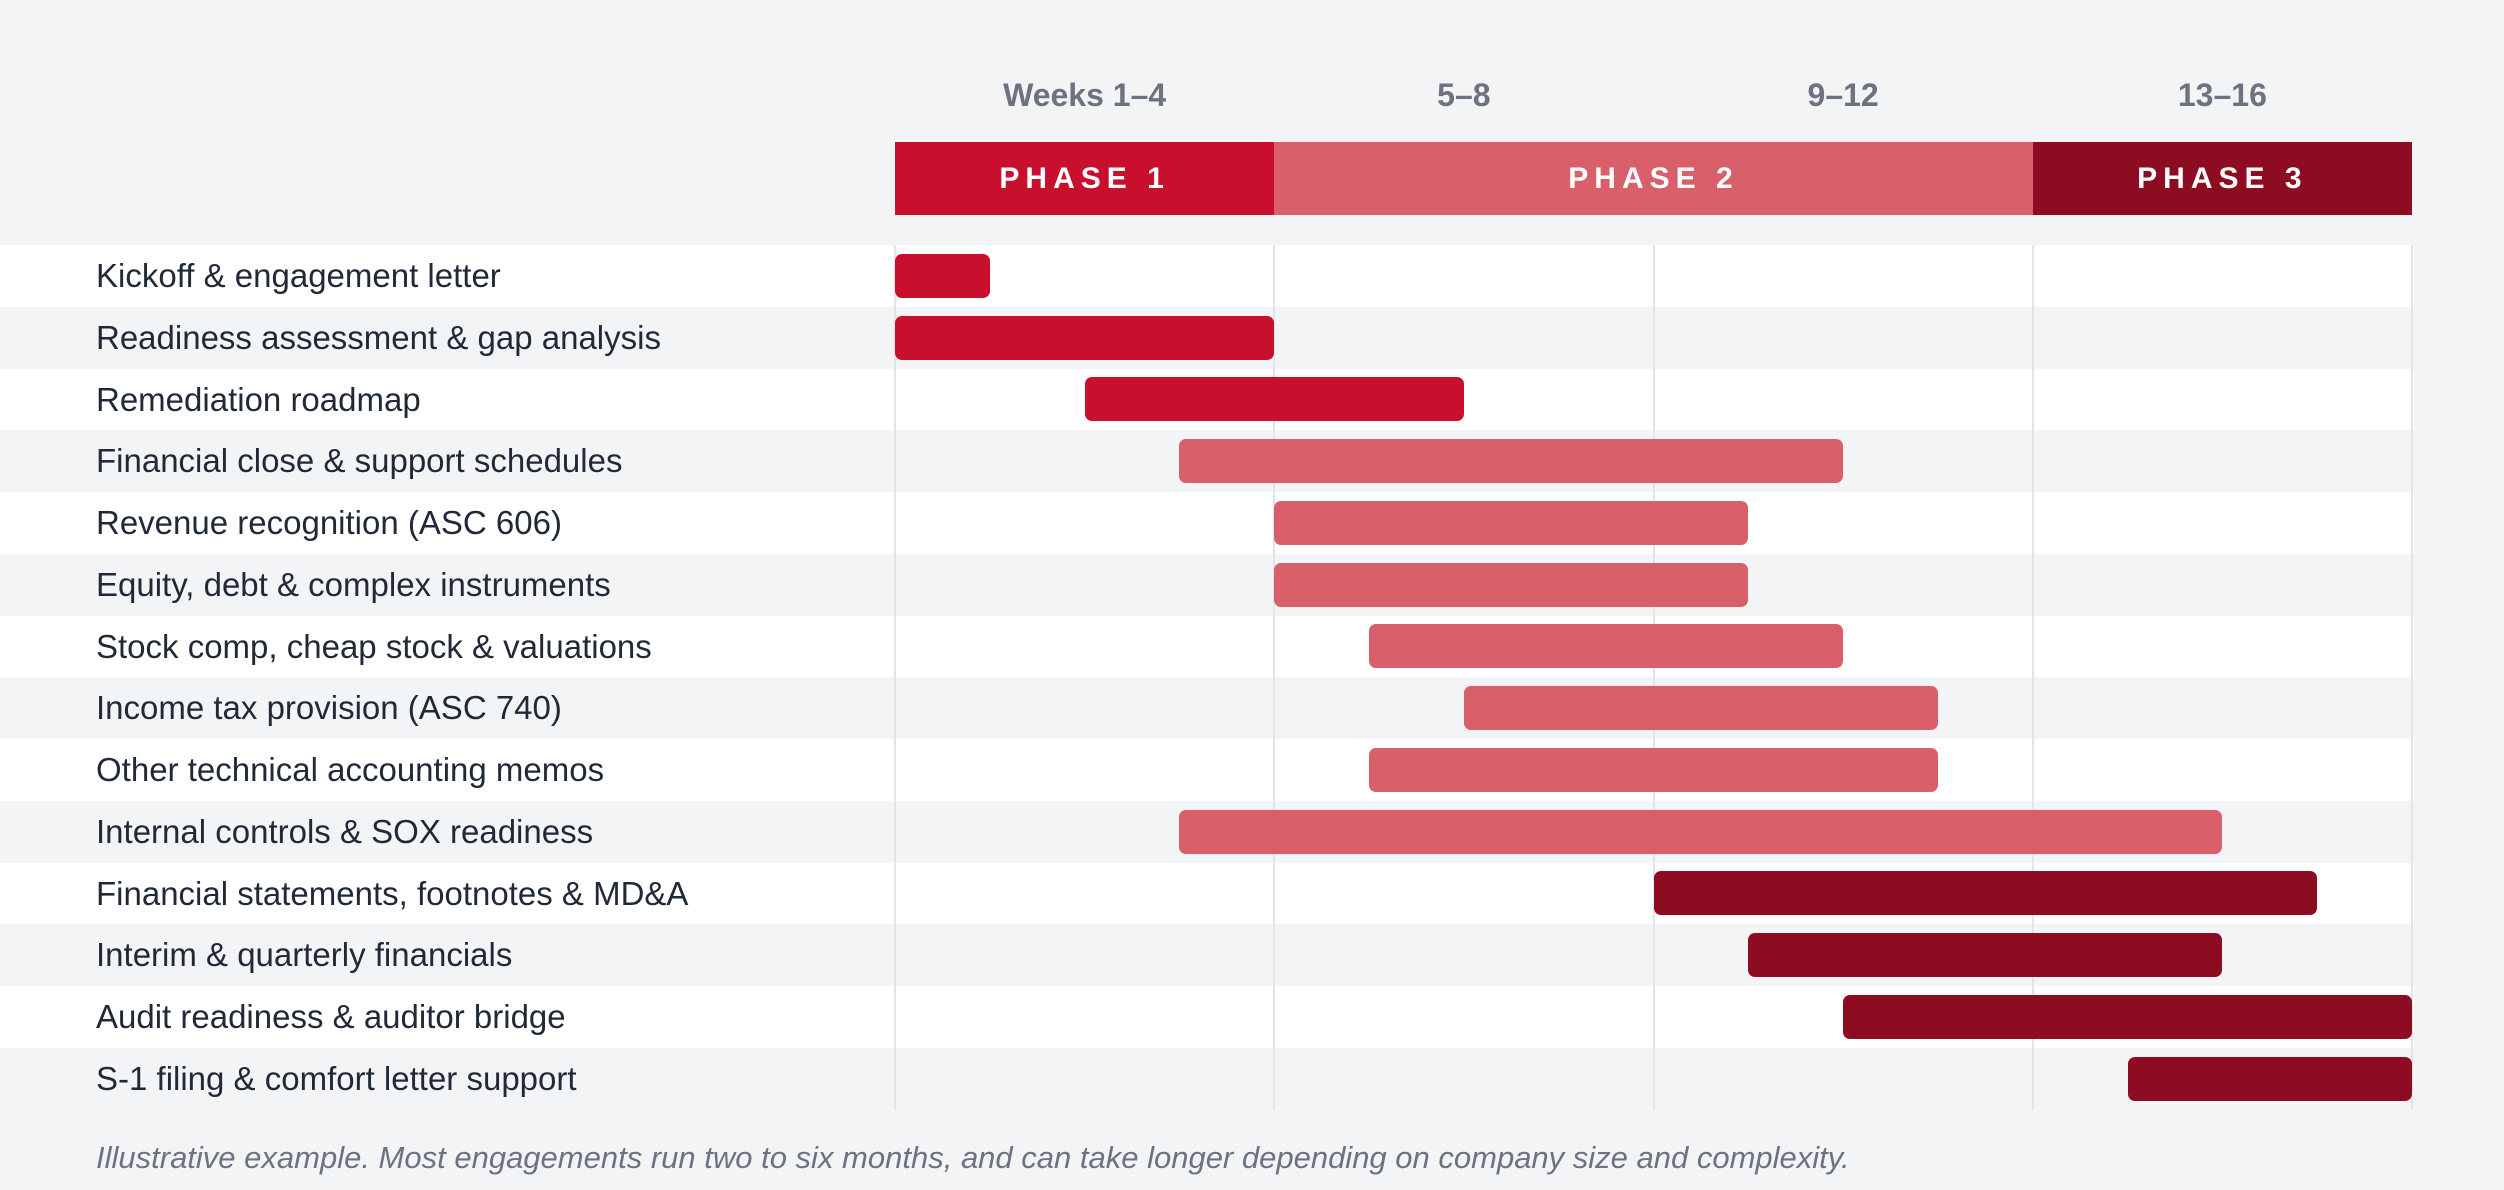 This screenshot has height=1190, width=2504. Describe the element at coordinates (1653, 178) in the screenshot. I see `phase-band-2: PHASE 2` at that location.